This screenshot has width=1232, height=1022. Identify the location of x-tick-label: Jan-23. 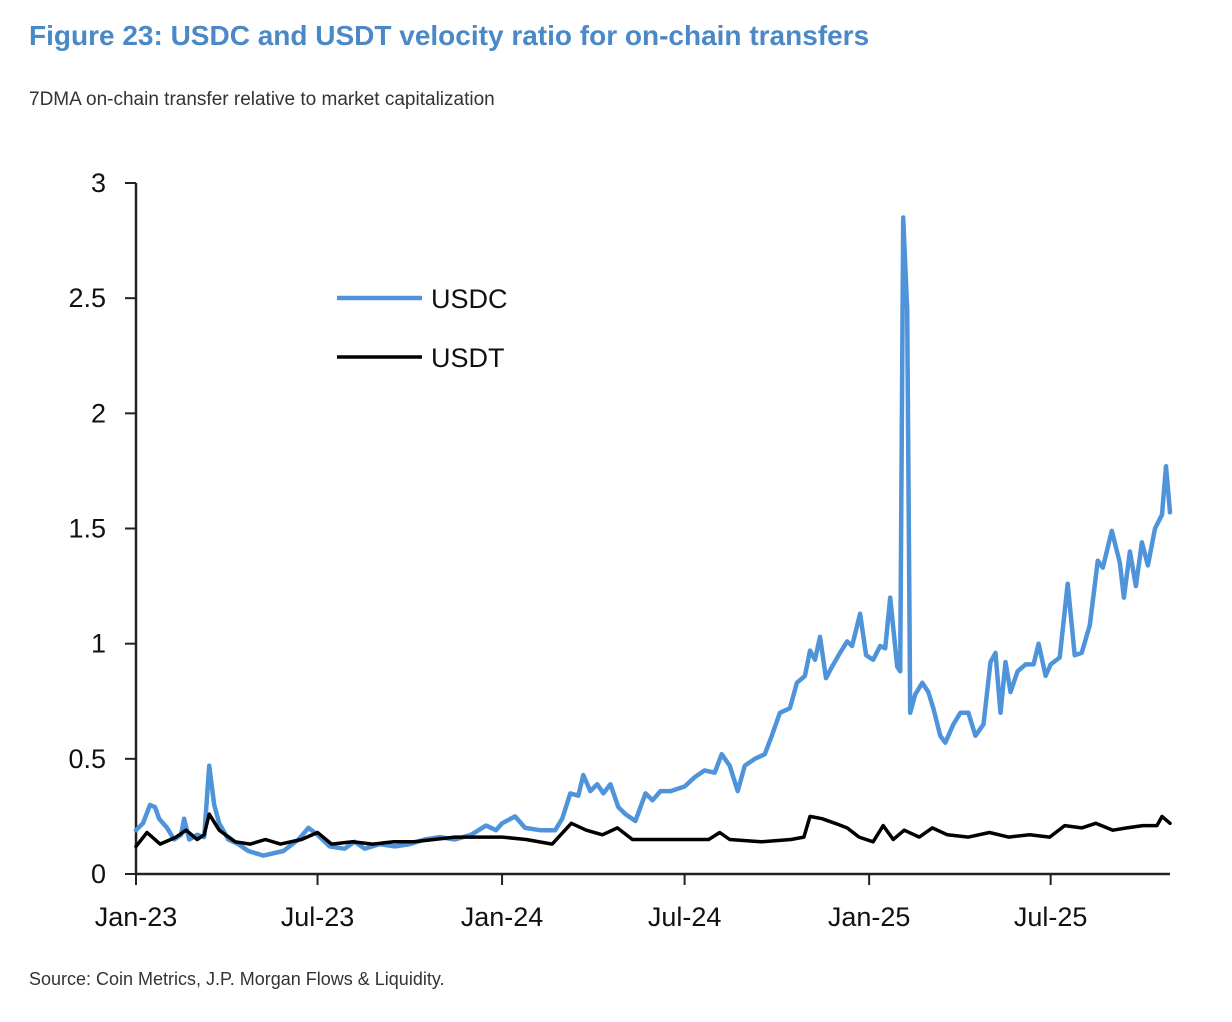
(136, 917).